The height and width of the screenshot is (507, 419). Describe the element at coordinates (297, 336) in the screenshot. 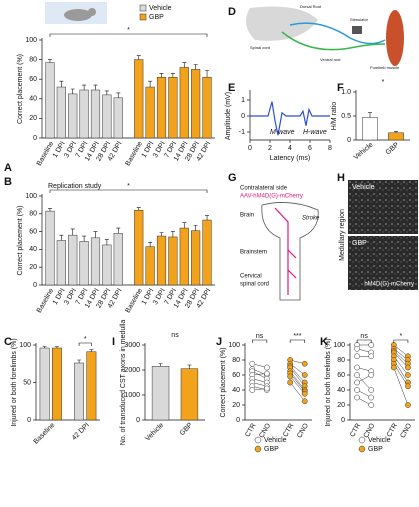

I see `significance: ***` at that location.